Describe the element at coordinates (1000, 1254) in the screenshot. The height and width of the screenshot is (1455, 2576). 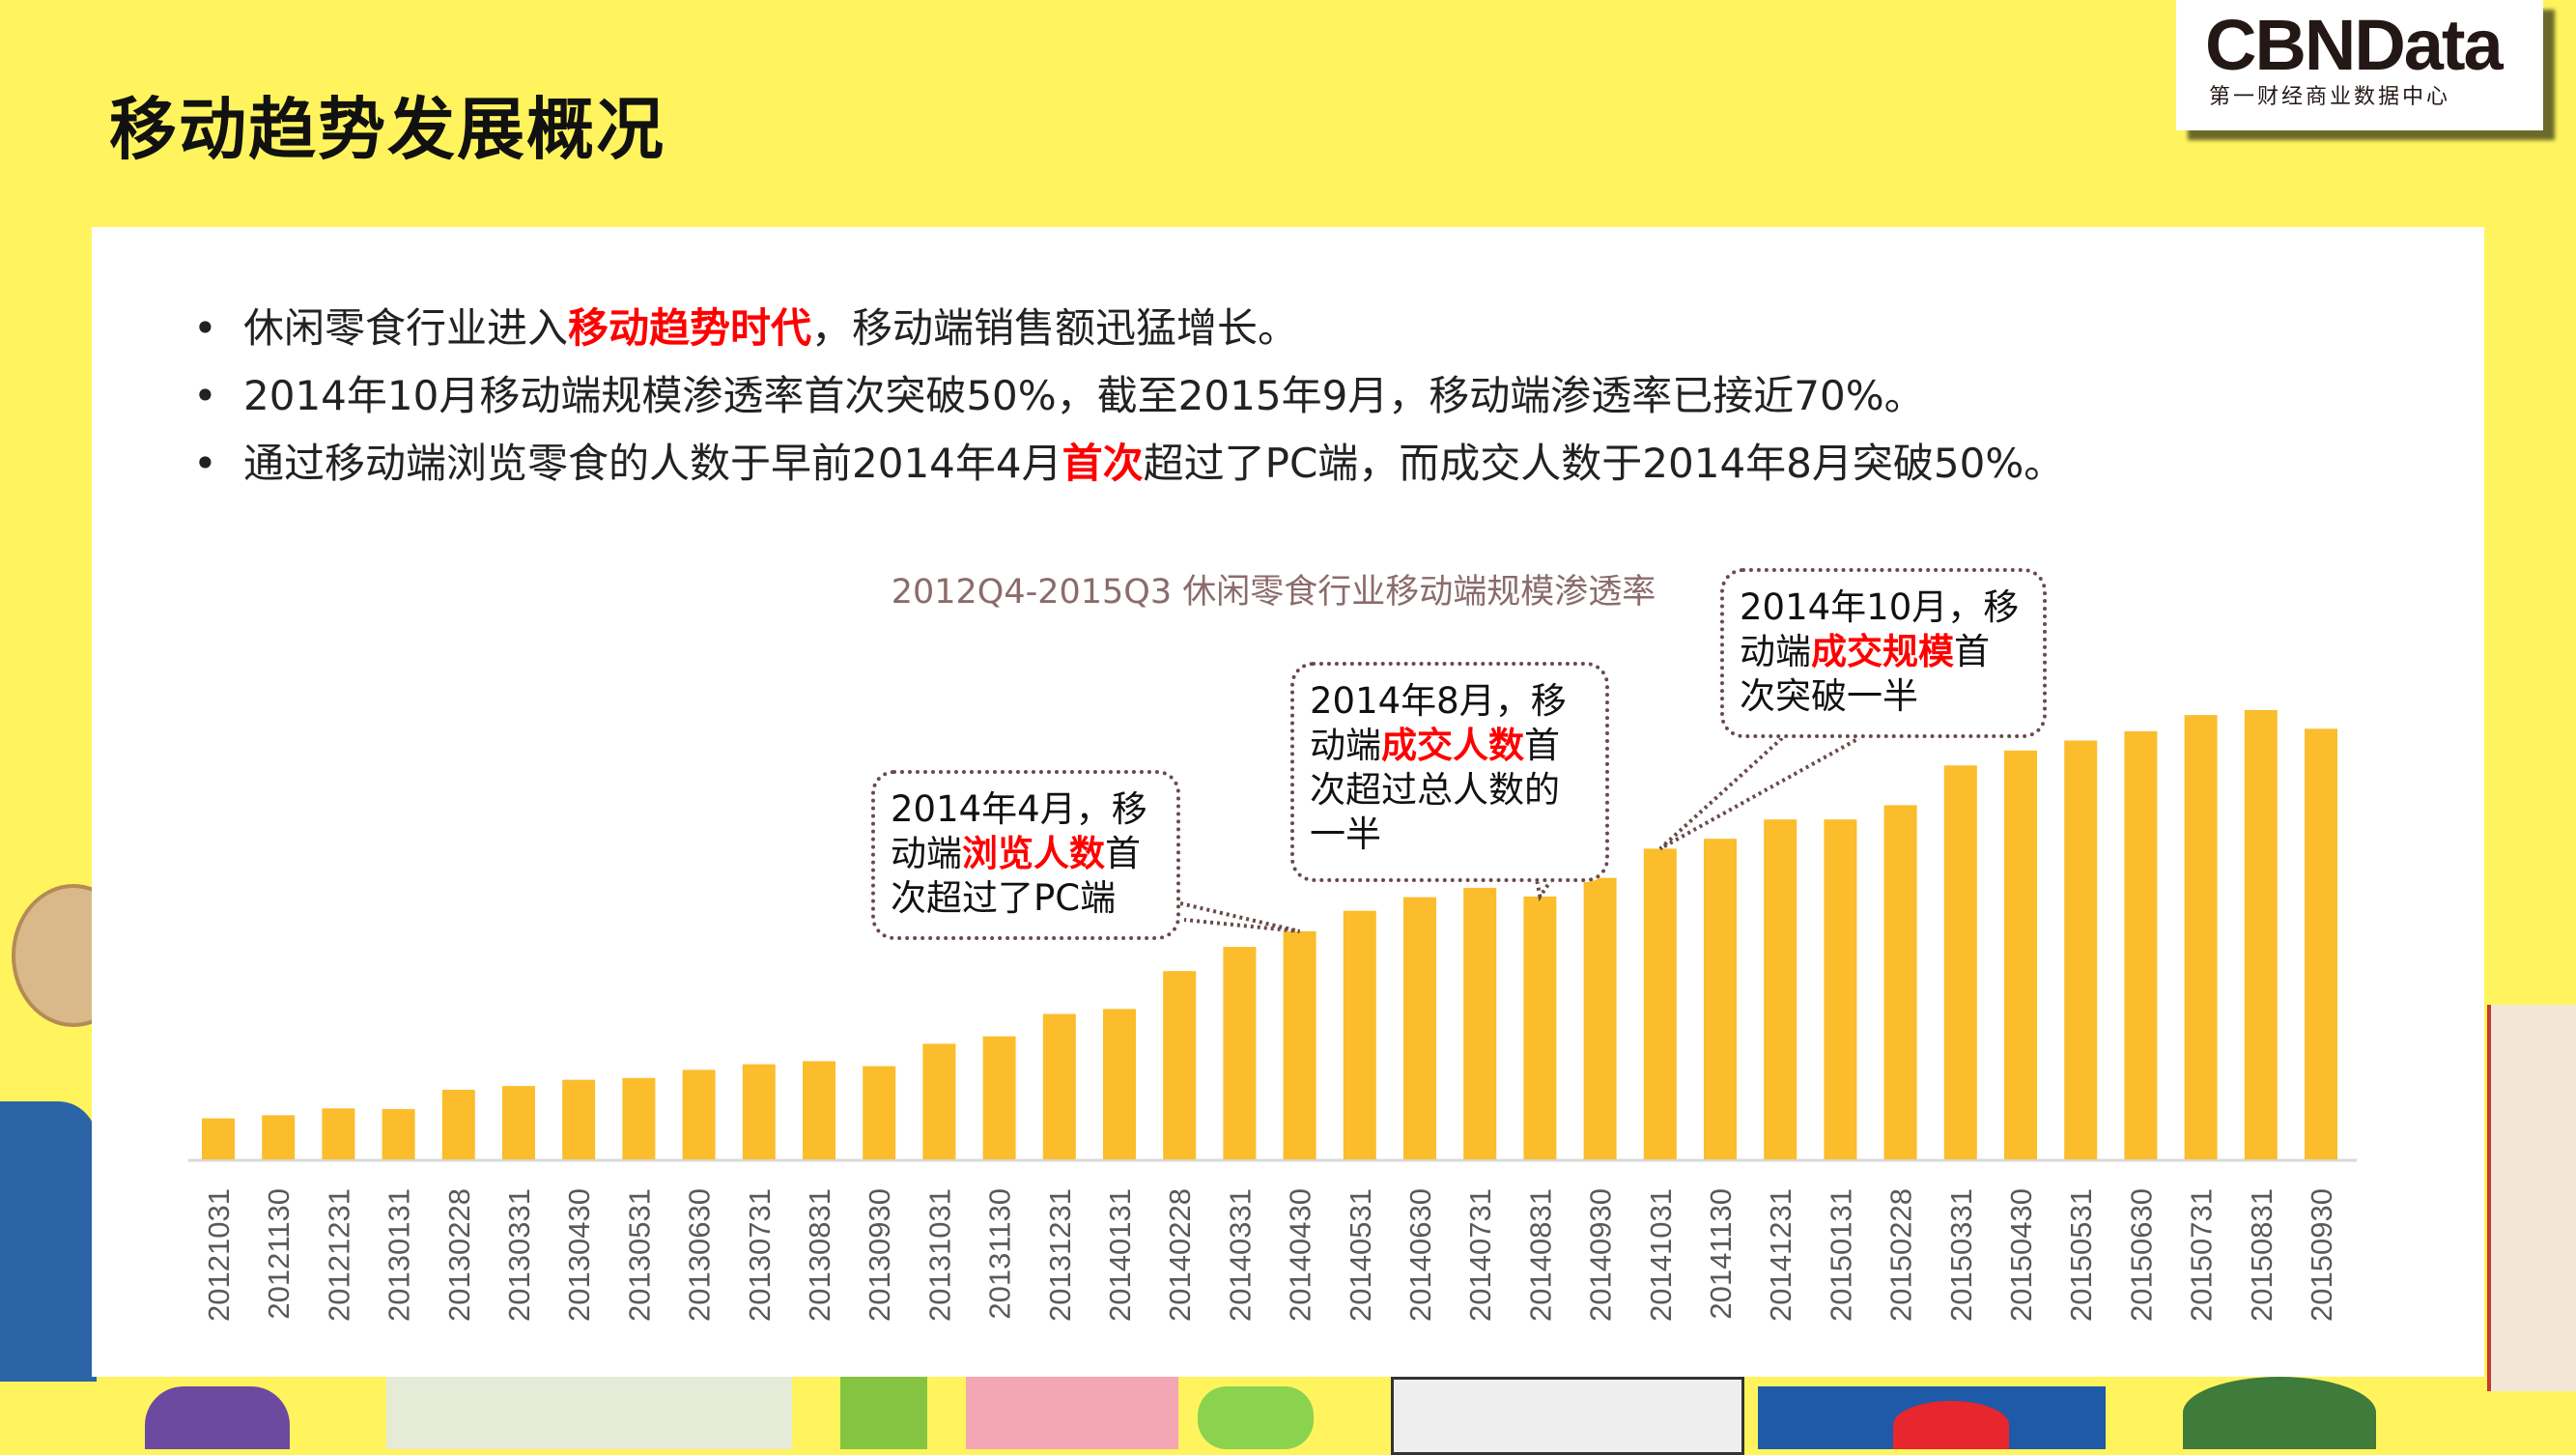
I see `x-tick-label: 20131130` at that location.